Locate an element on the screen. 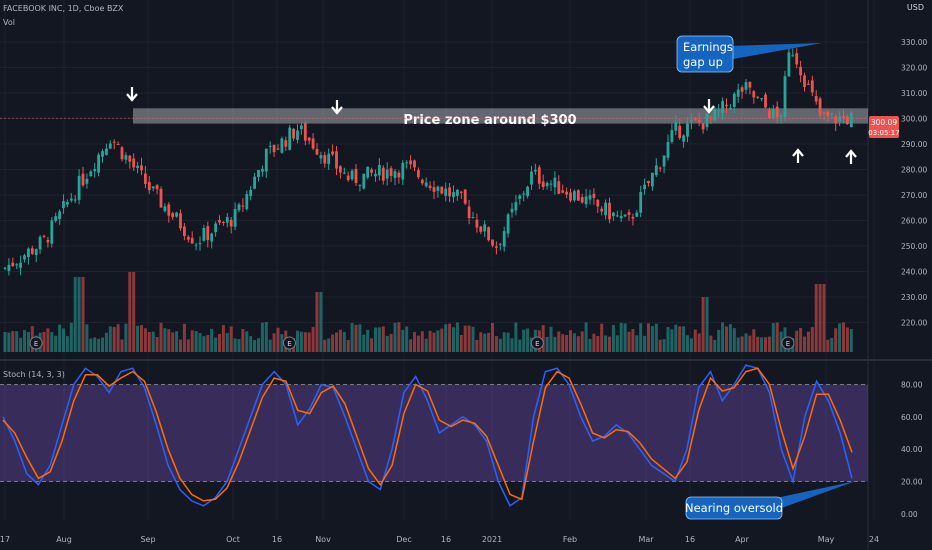 Image resolution: width=932 pixels, height=550 pixels. price-tick-label: 330.00 is located at coordinates (914, 42).